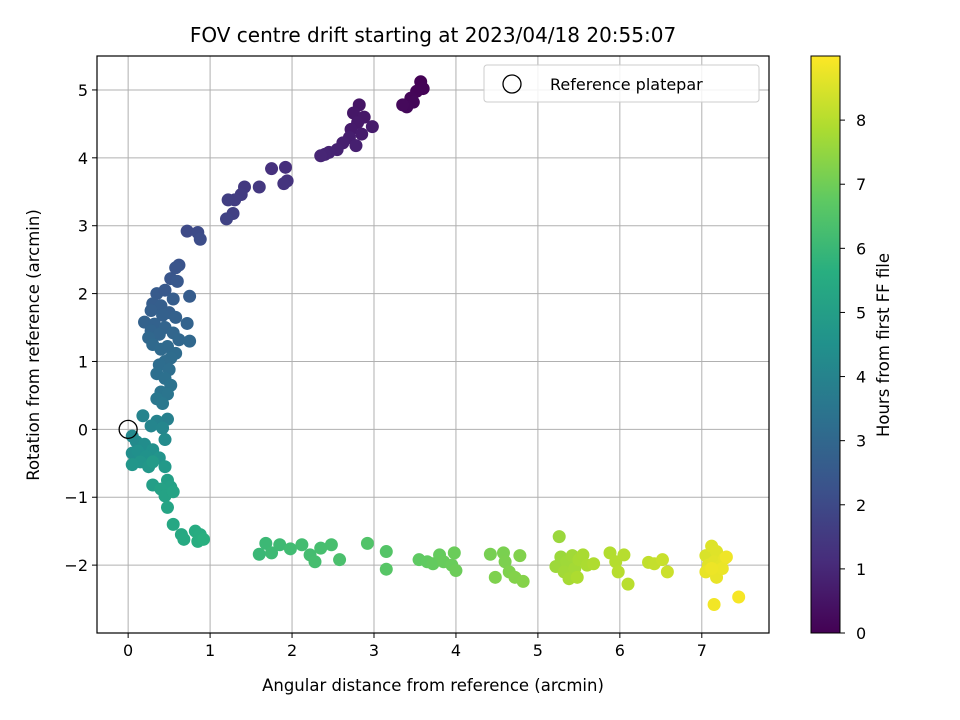 Image resolution: width=960 pixels, height=720 pixels. Describe the element at coordinates (128, 429) in the screenshot. I see `reference-marker-group` at that location.